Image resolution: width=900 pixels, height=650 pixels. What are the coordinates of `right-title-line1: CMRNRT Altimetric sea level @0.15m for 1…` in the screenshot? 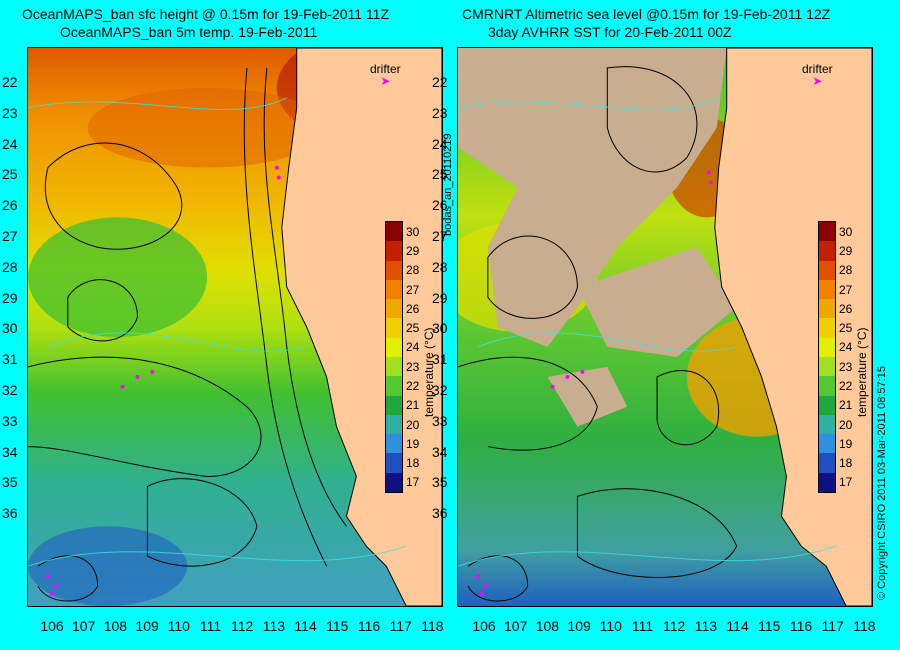 It's located at (646, 14).